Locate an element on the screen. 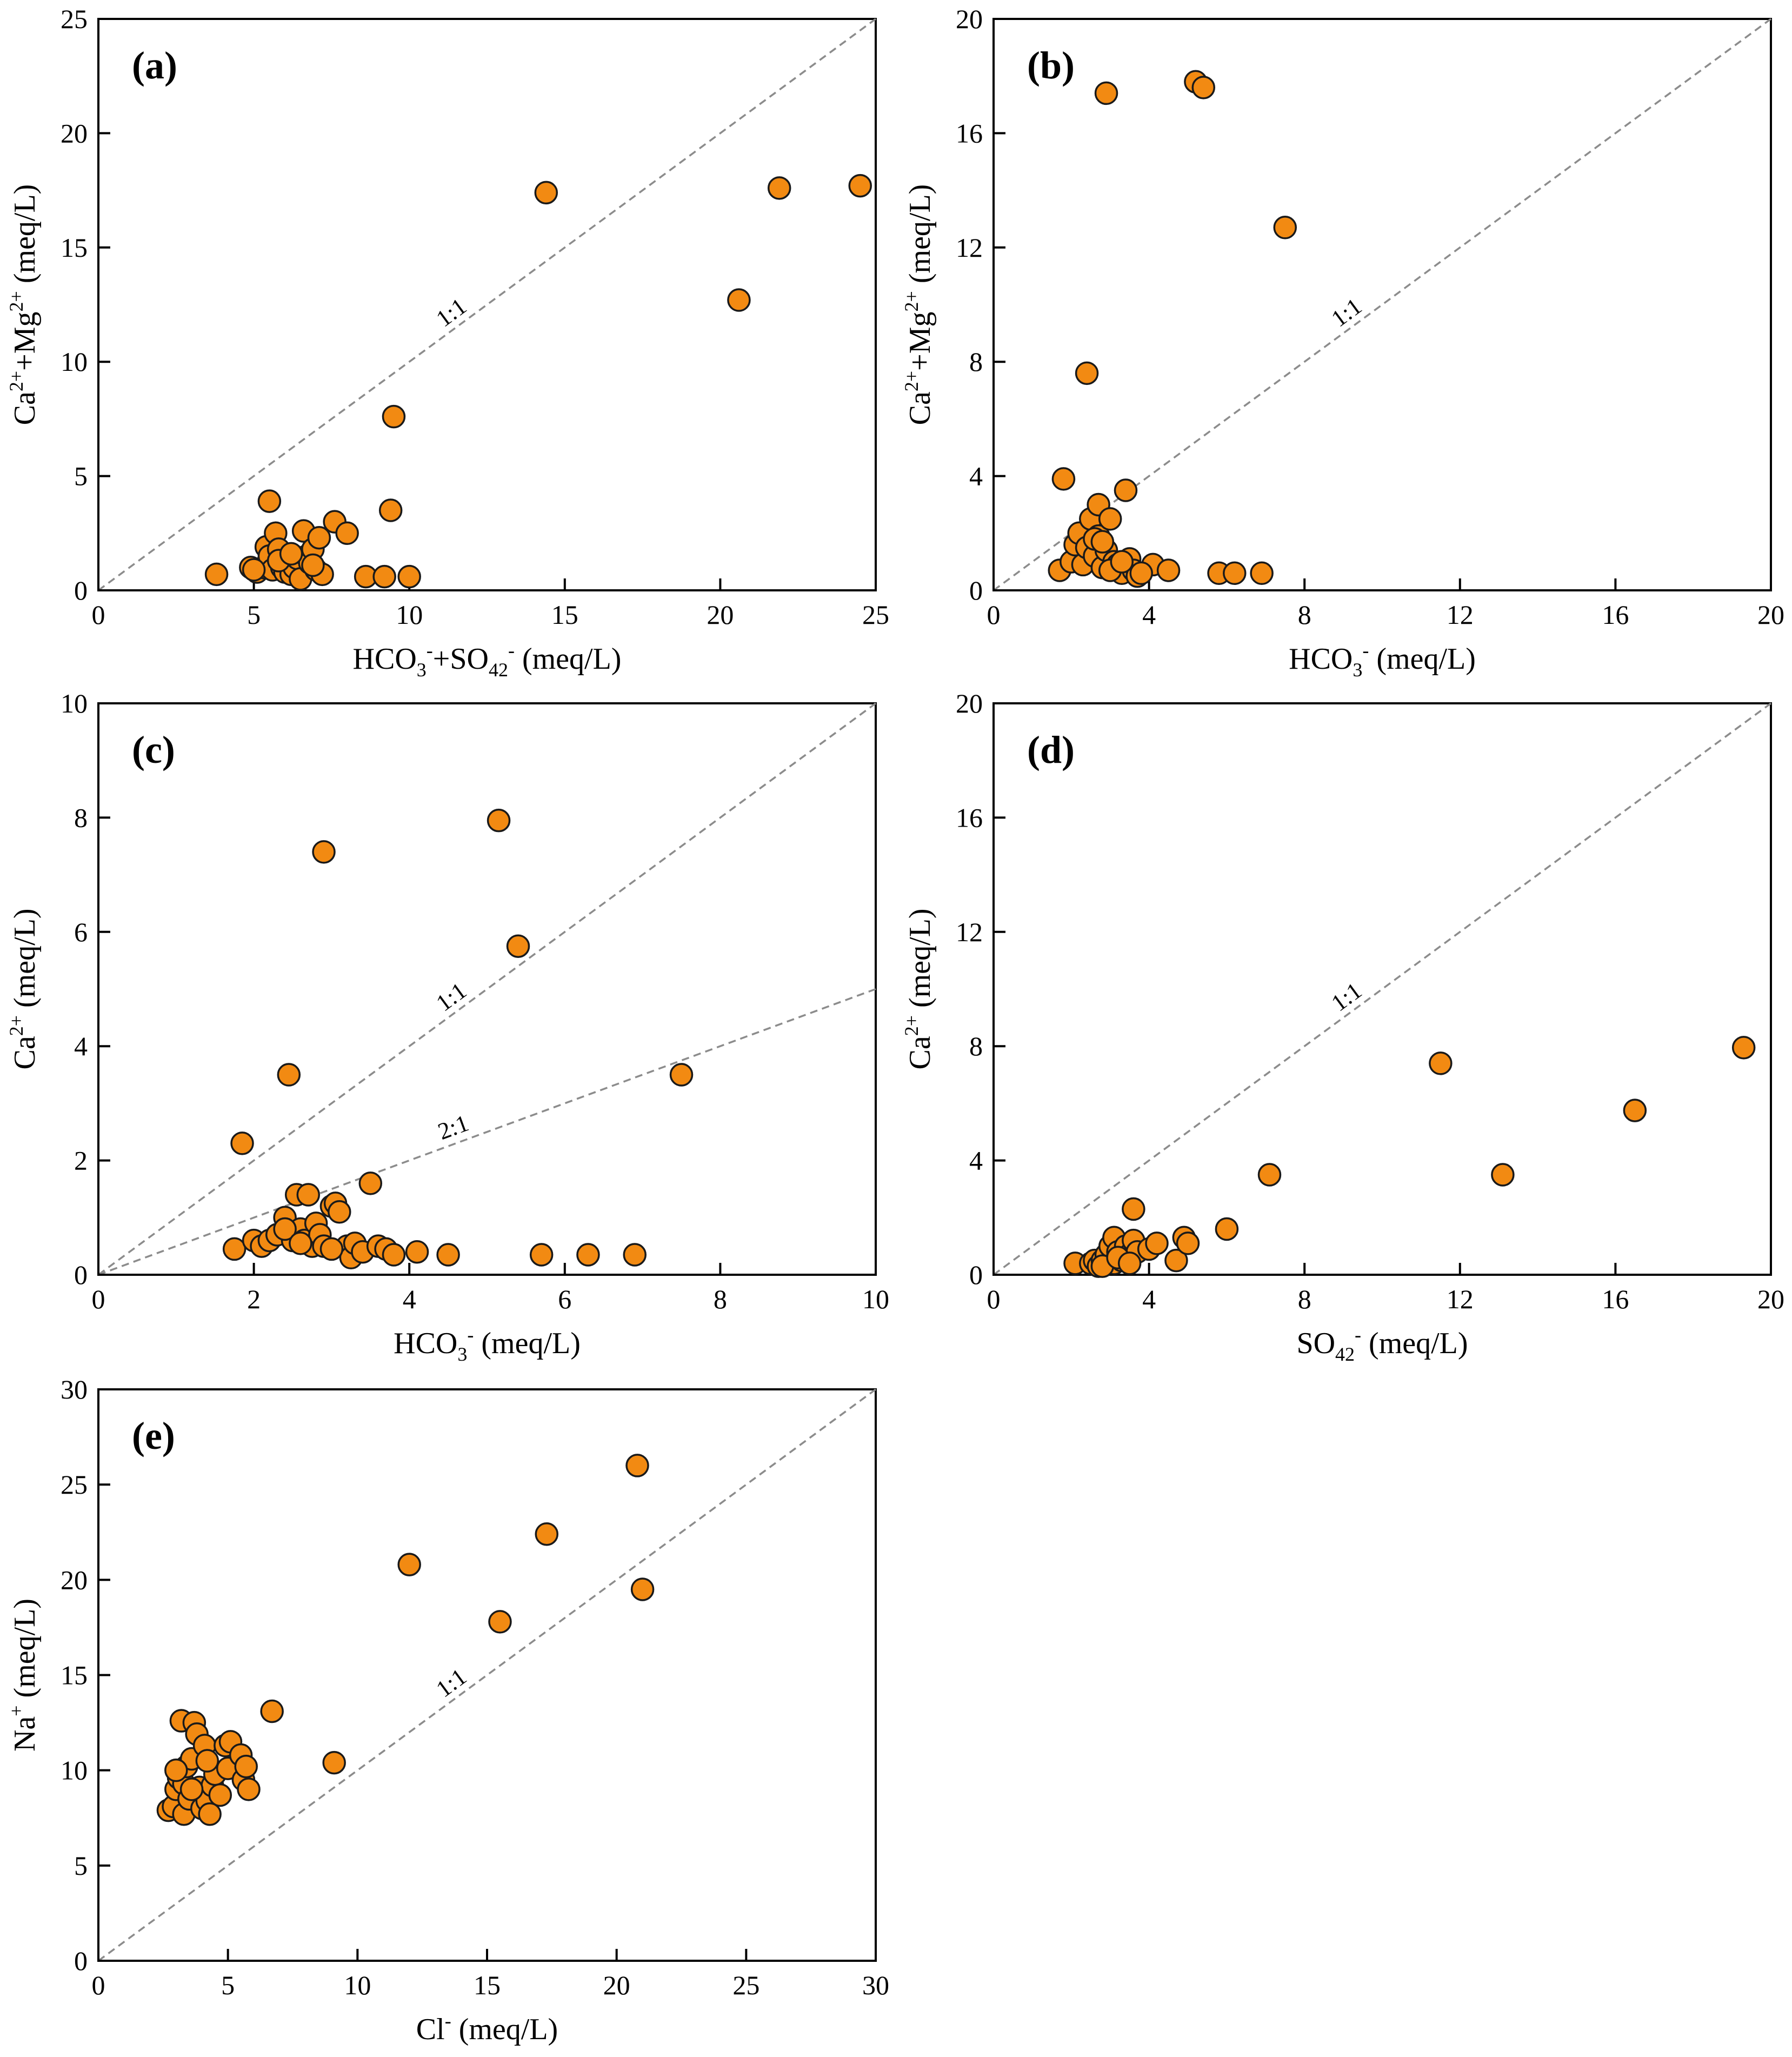 Image resolution: width=1792 pixels, height=2057 pixels. x-axis-title: HCO3-+SO42- (meq/L) is located at coordinates (487, 660).